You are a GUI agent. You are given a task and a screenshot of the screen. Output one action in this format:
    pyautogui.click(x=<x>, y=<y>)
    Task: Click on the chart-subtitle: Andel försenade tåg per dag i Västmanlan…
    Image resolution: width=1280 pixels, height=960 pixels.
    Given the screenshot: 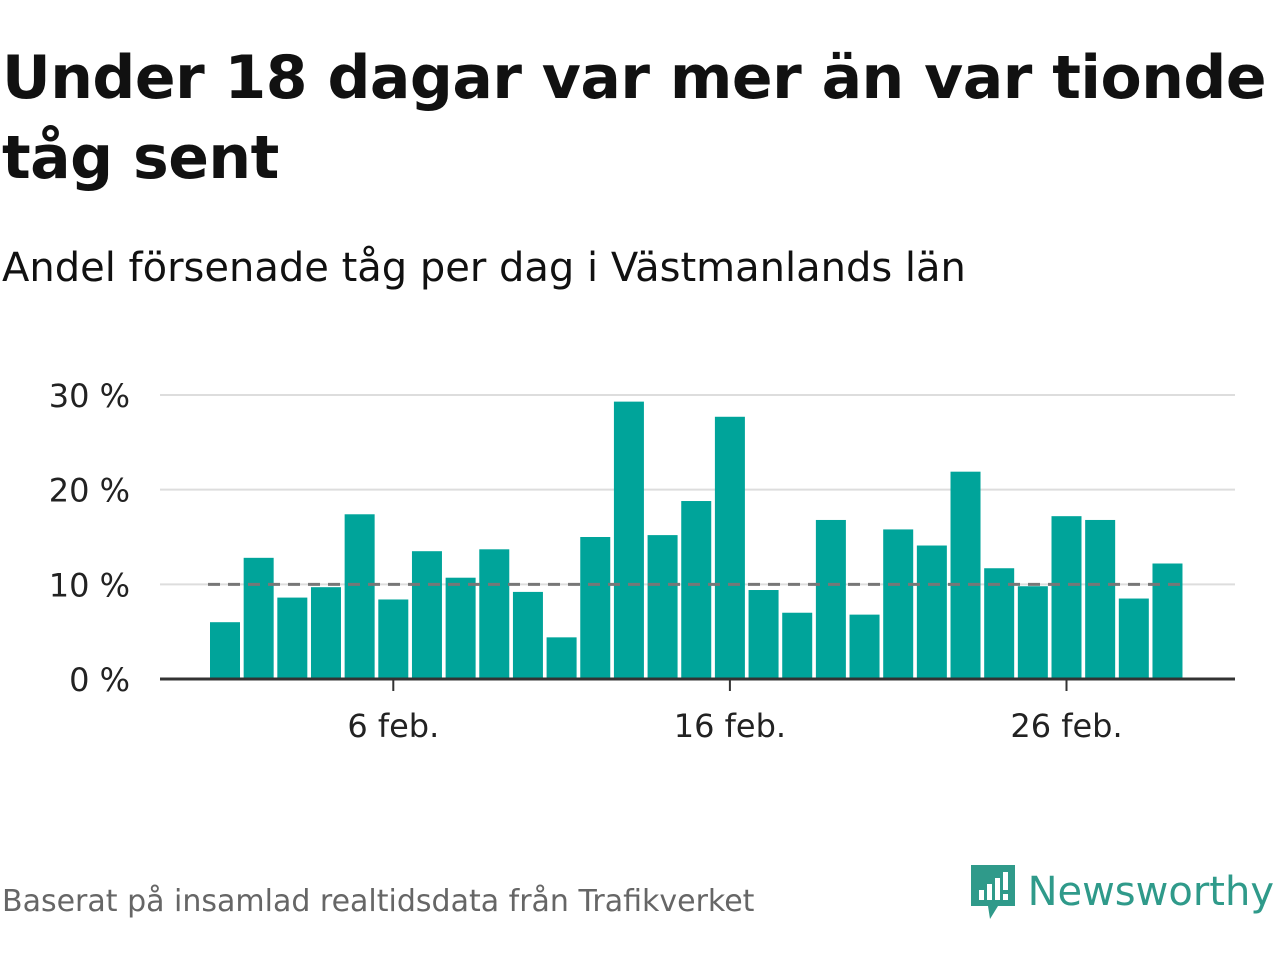 What is the action you would take?
    pyautogui.click(x=484, y=268)
    